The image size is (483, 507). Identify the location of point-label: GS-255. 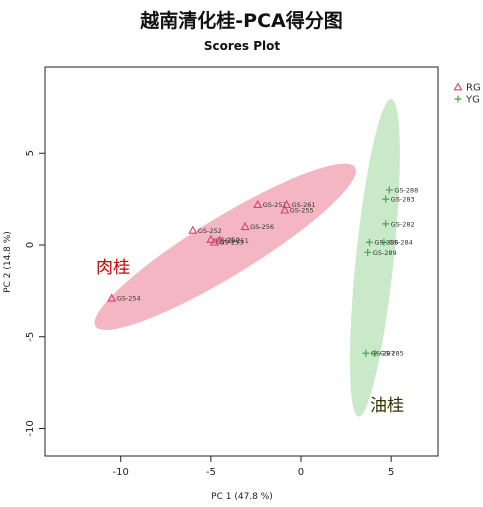
(302, 211).